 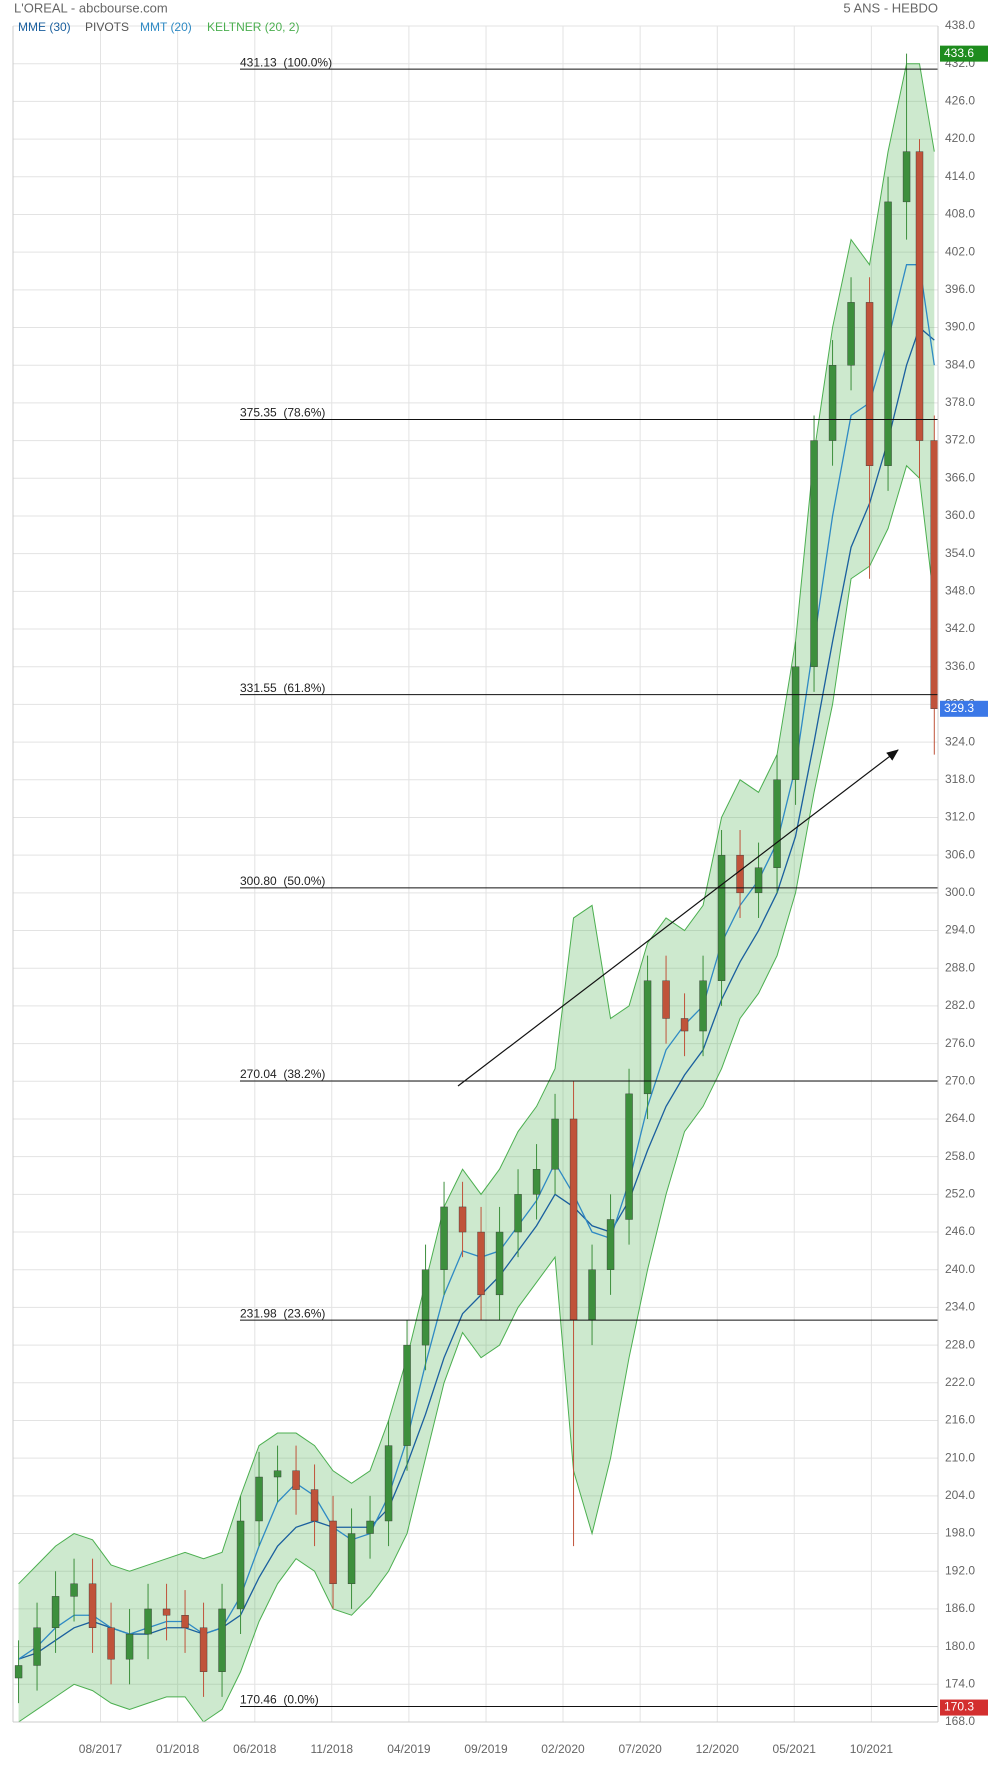 I want to click on y-tick-label: 276.0, so click(x=960, y=1043).